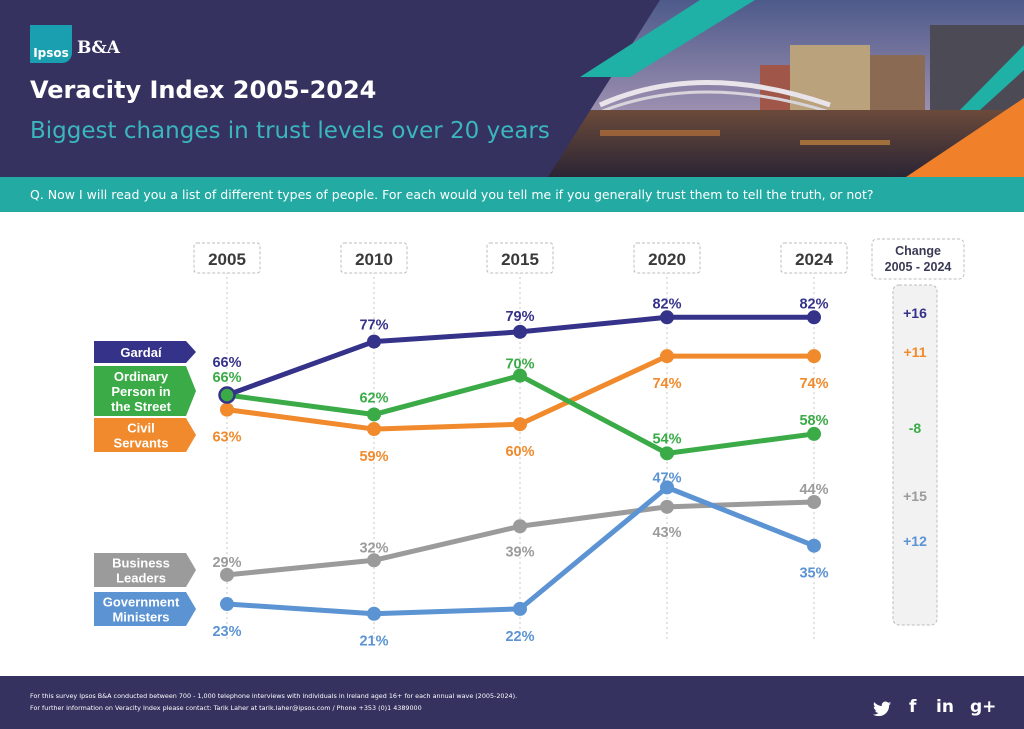 Image resolution: width=1024 pixels, height=729 pixels. What do you see at coordinates (915, 313) in the screenshot?
I see `change-value: +16` at bounding box center [915, 313].